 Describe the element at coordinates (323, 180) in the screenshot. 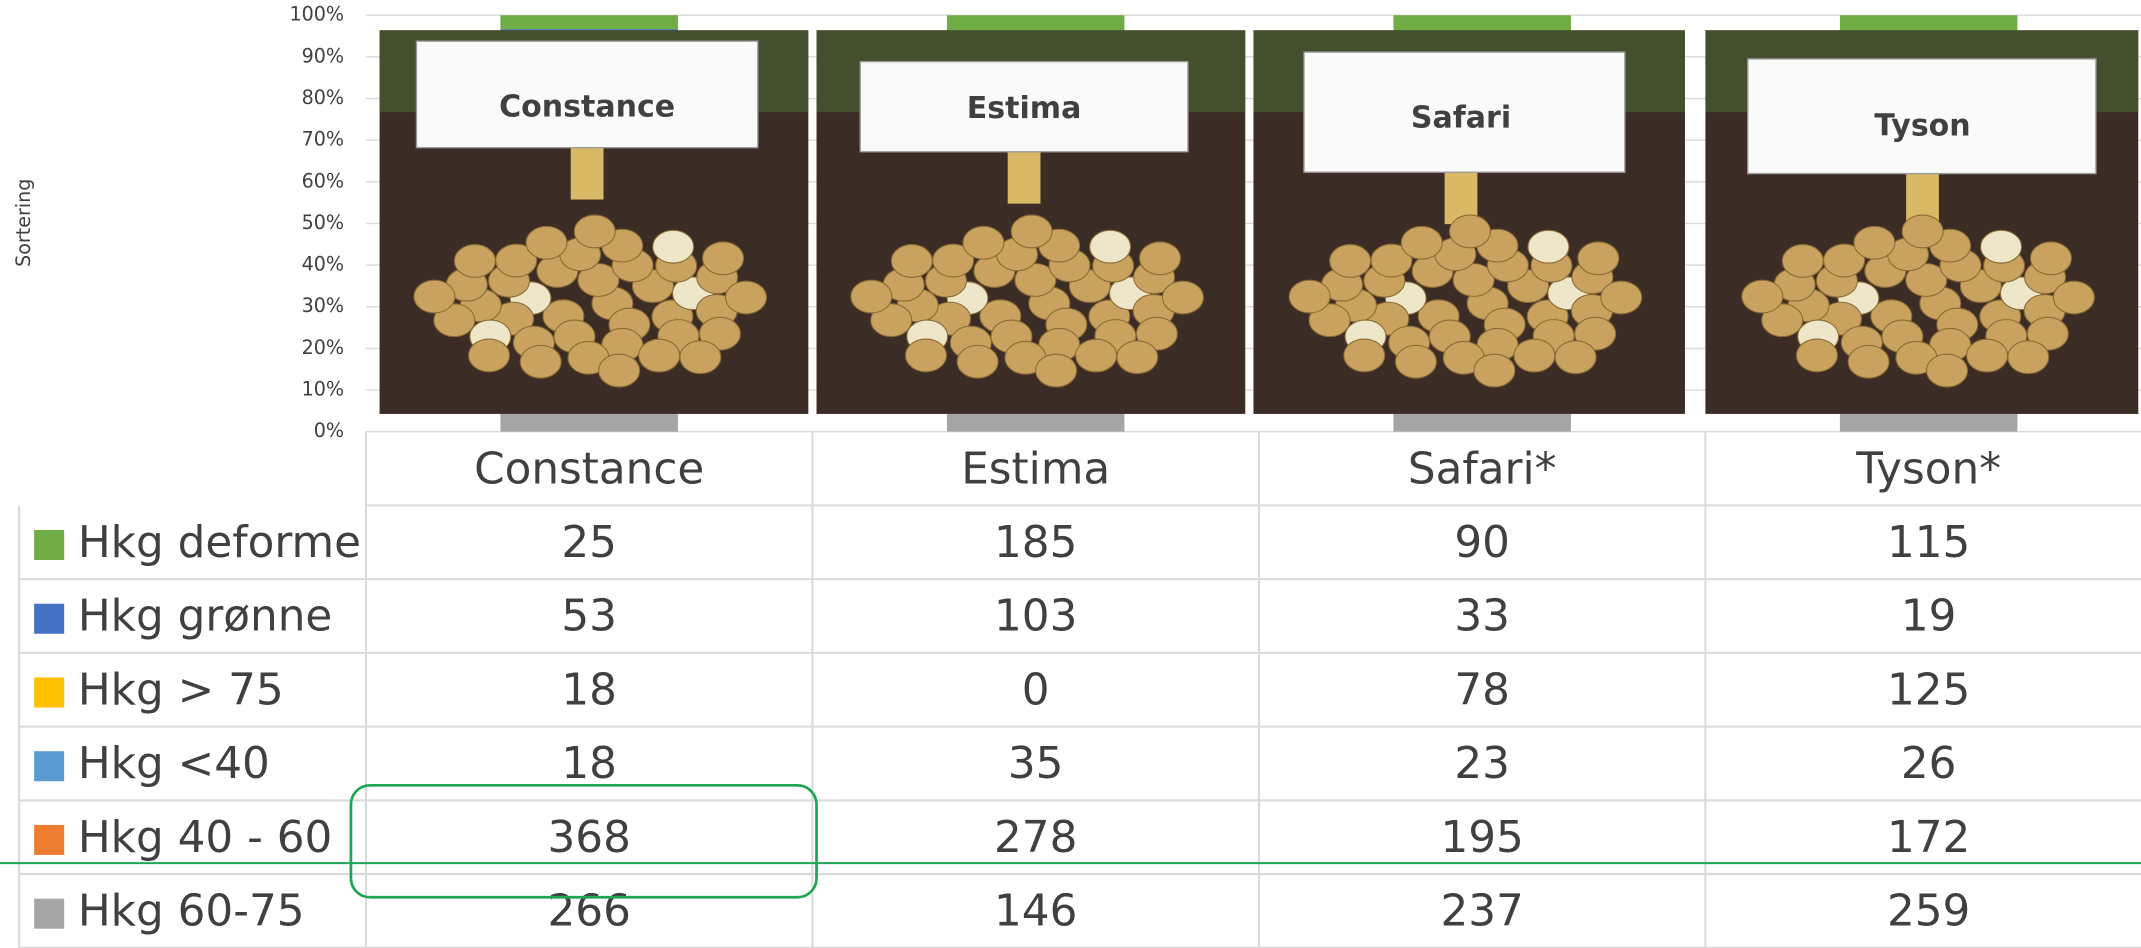

I see `y-tick-label: 60%` at that location.